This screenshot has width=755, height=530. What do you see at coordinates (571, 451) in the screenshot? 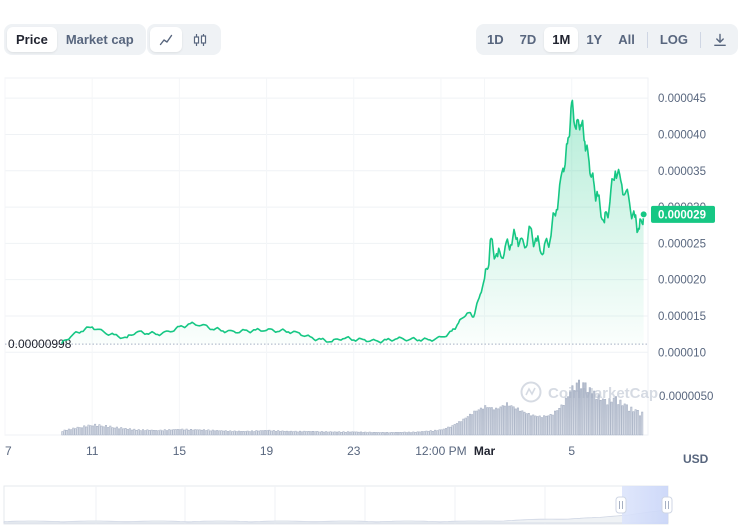
I see `x-tick-label: 5` at bounding box center [571, 451].